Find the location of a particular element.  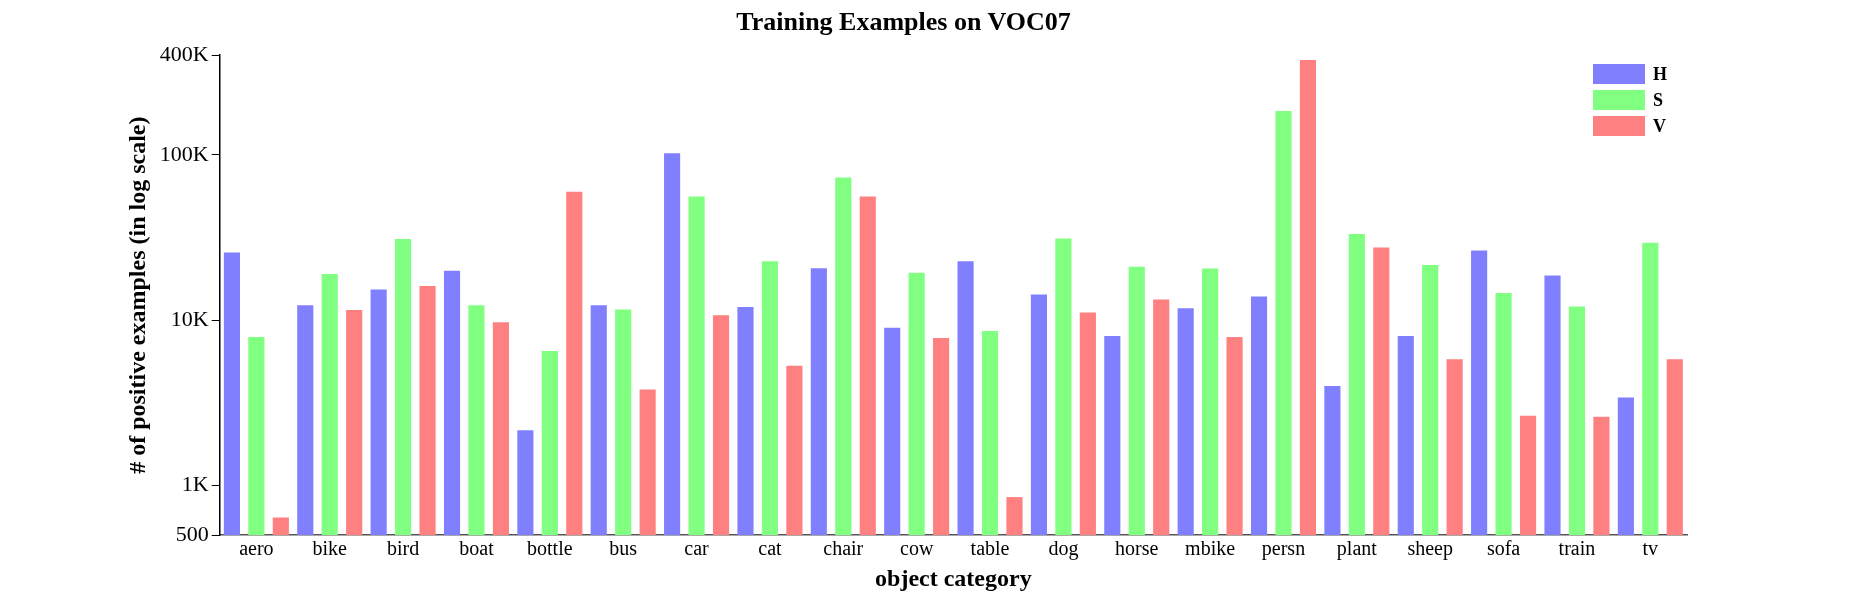

x-tick-label: train is located at coordinates (1577, 548).